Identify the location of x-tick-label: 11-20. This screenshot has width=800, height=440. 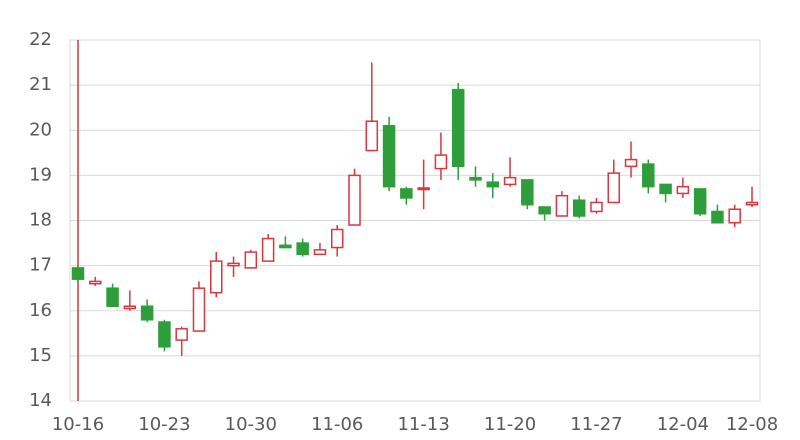
(510, 424).